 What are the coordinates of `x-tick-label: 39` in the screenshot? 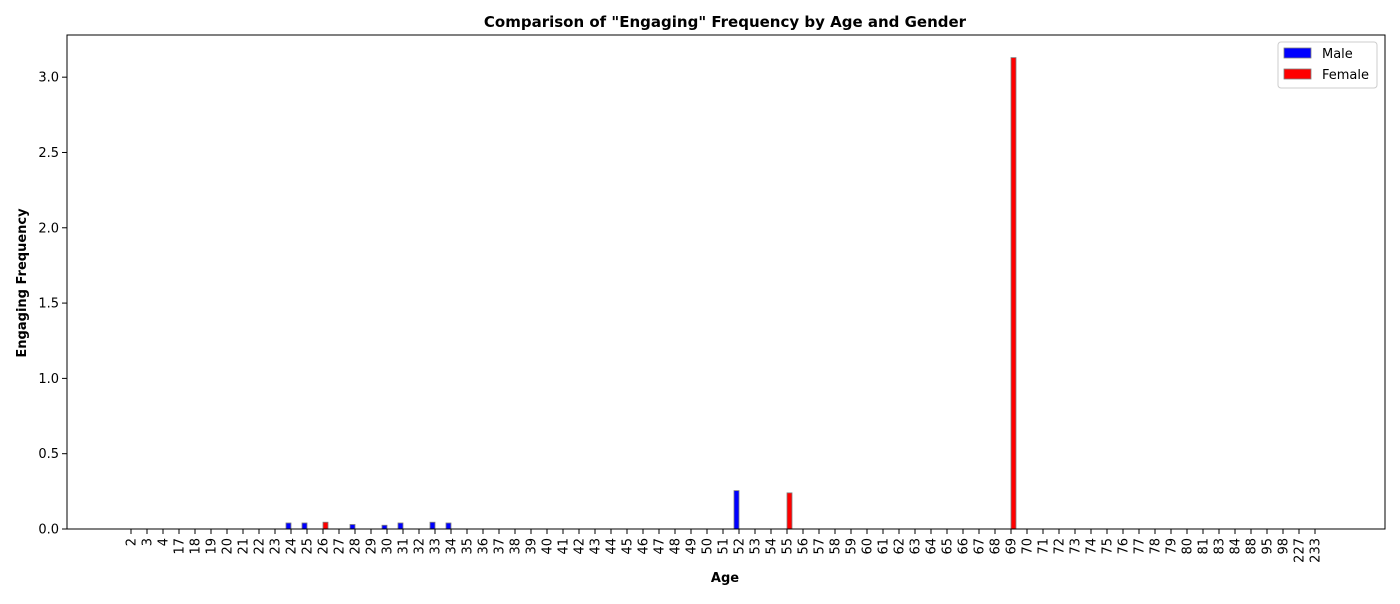 It's located at (532, 546).